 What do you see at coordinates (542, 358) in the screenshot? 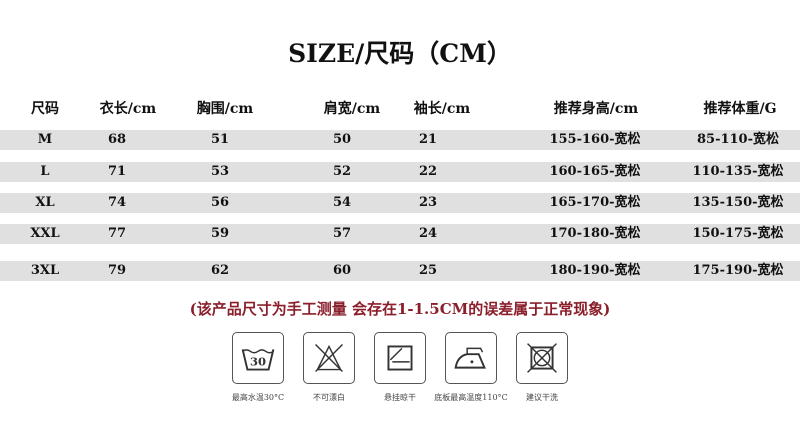
I see `no-tumble-dry-icon` at bounding box center [542, 358].